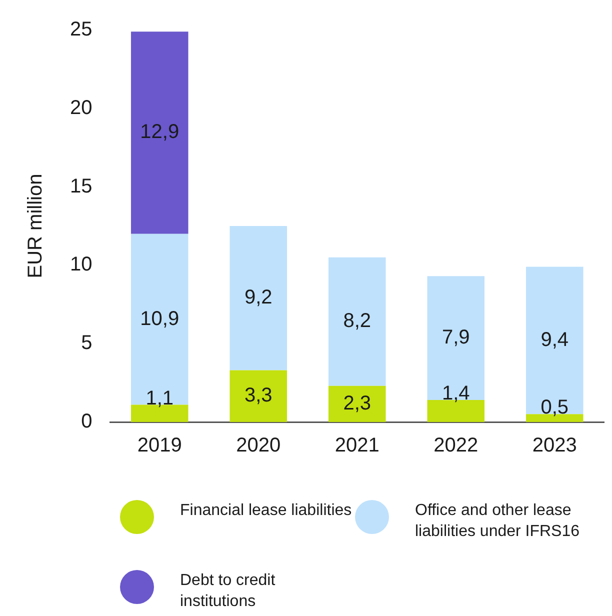 The image size is (612, 616). What do you see at coordinates (81, 107) in the screenshot?
I see `y-tick-label: 20` at bounding box center [81, 107].